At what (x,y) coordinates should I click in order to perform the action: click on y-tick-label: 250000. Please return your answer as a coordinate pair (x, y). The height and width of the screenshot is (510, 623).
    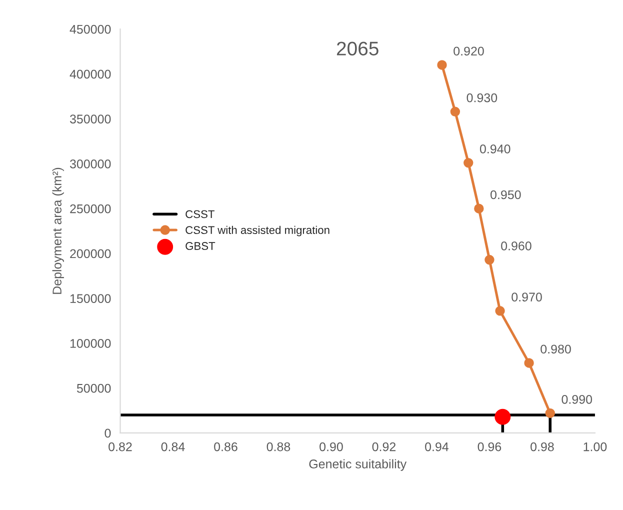
    Looking at the image, I should click on (90, 209).